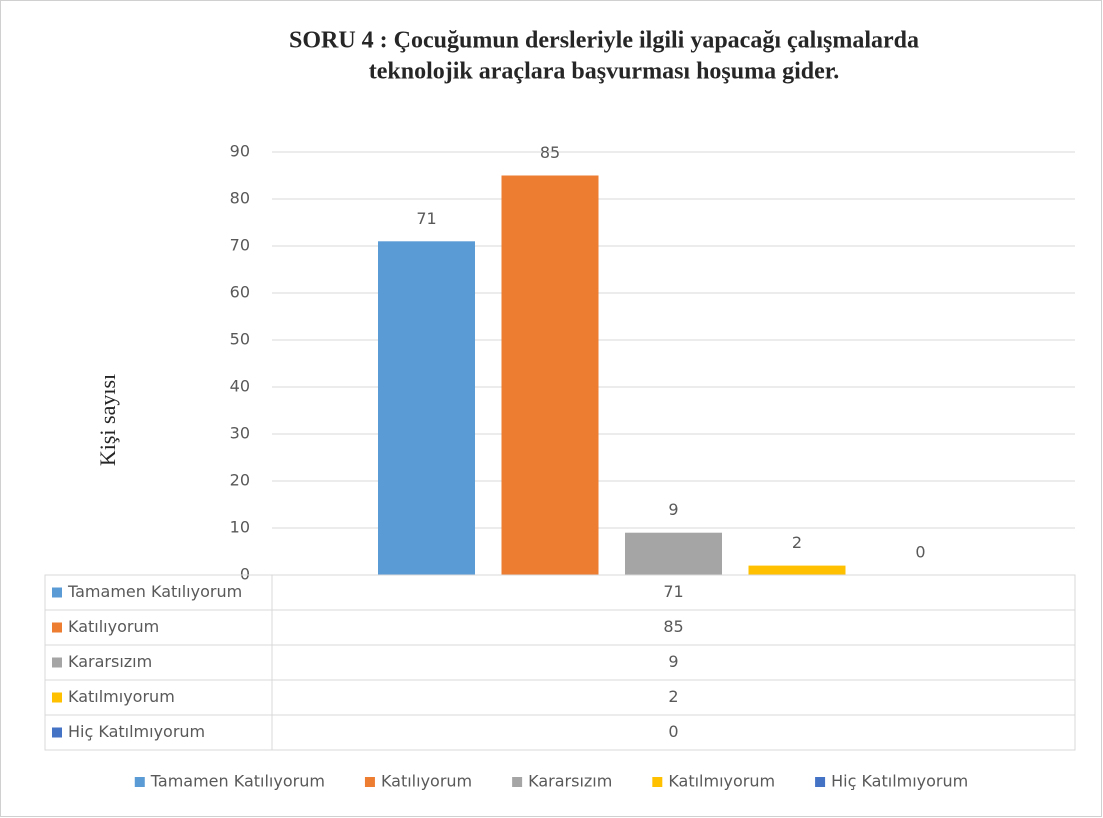 The height and width of the screenshot is (818, 1103). I want to click on data-label: 2, so click(797, 542).